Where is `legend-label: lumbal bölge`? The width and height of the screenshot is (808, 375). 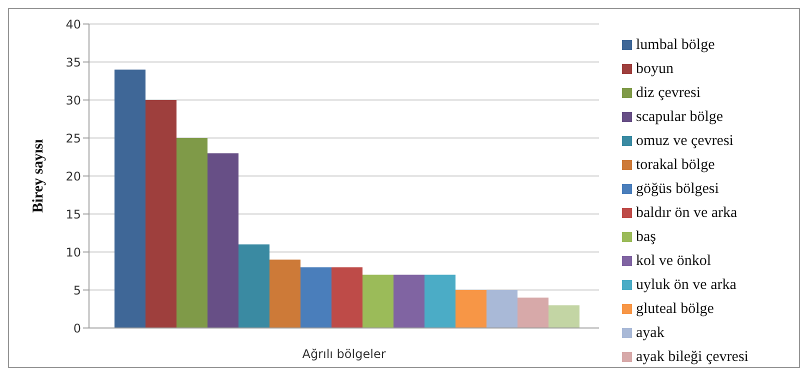
legend-label: lumbal bölge is located at coordinates (675, 45).